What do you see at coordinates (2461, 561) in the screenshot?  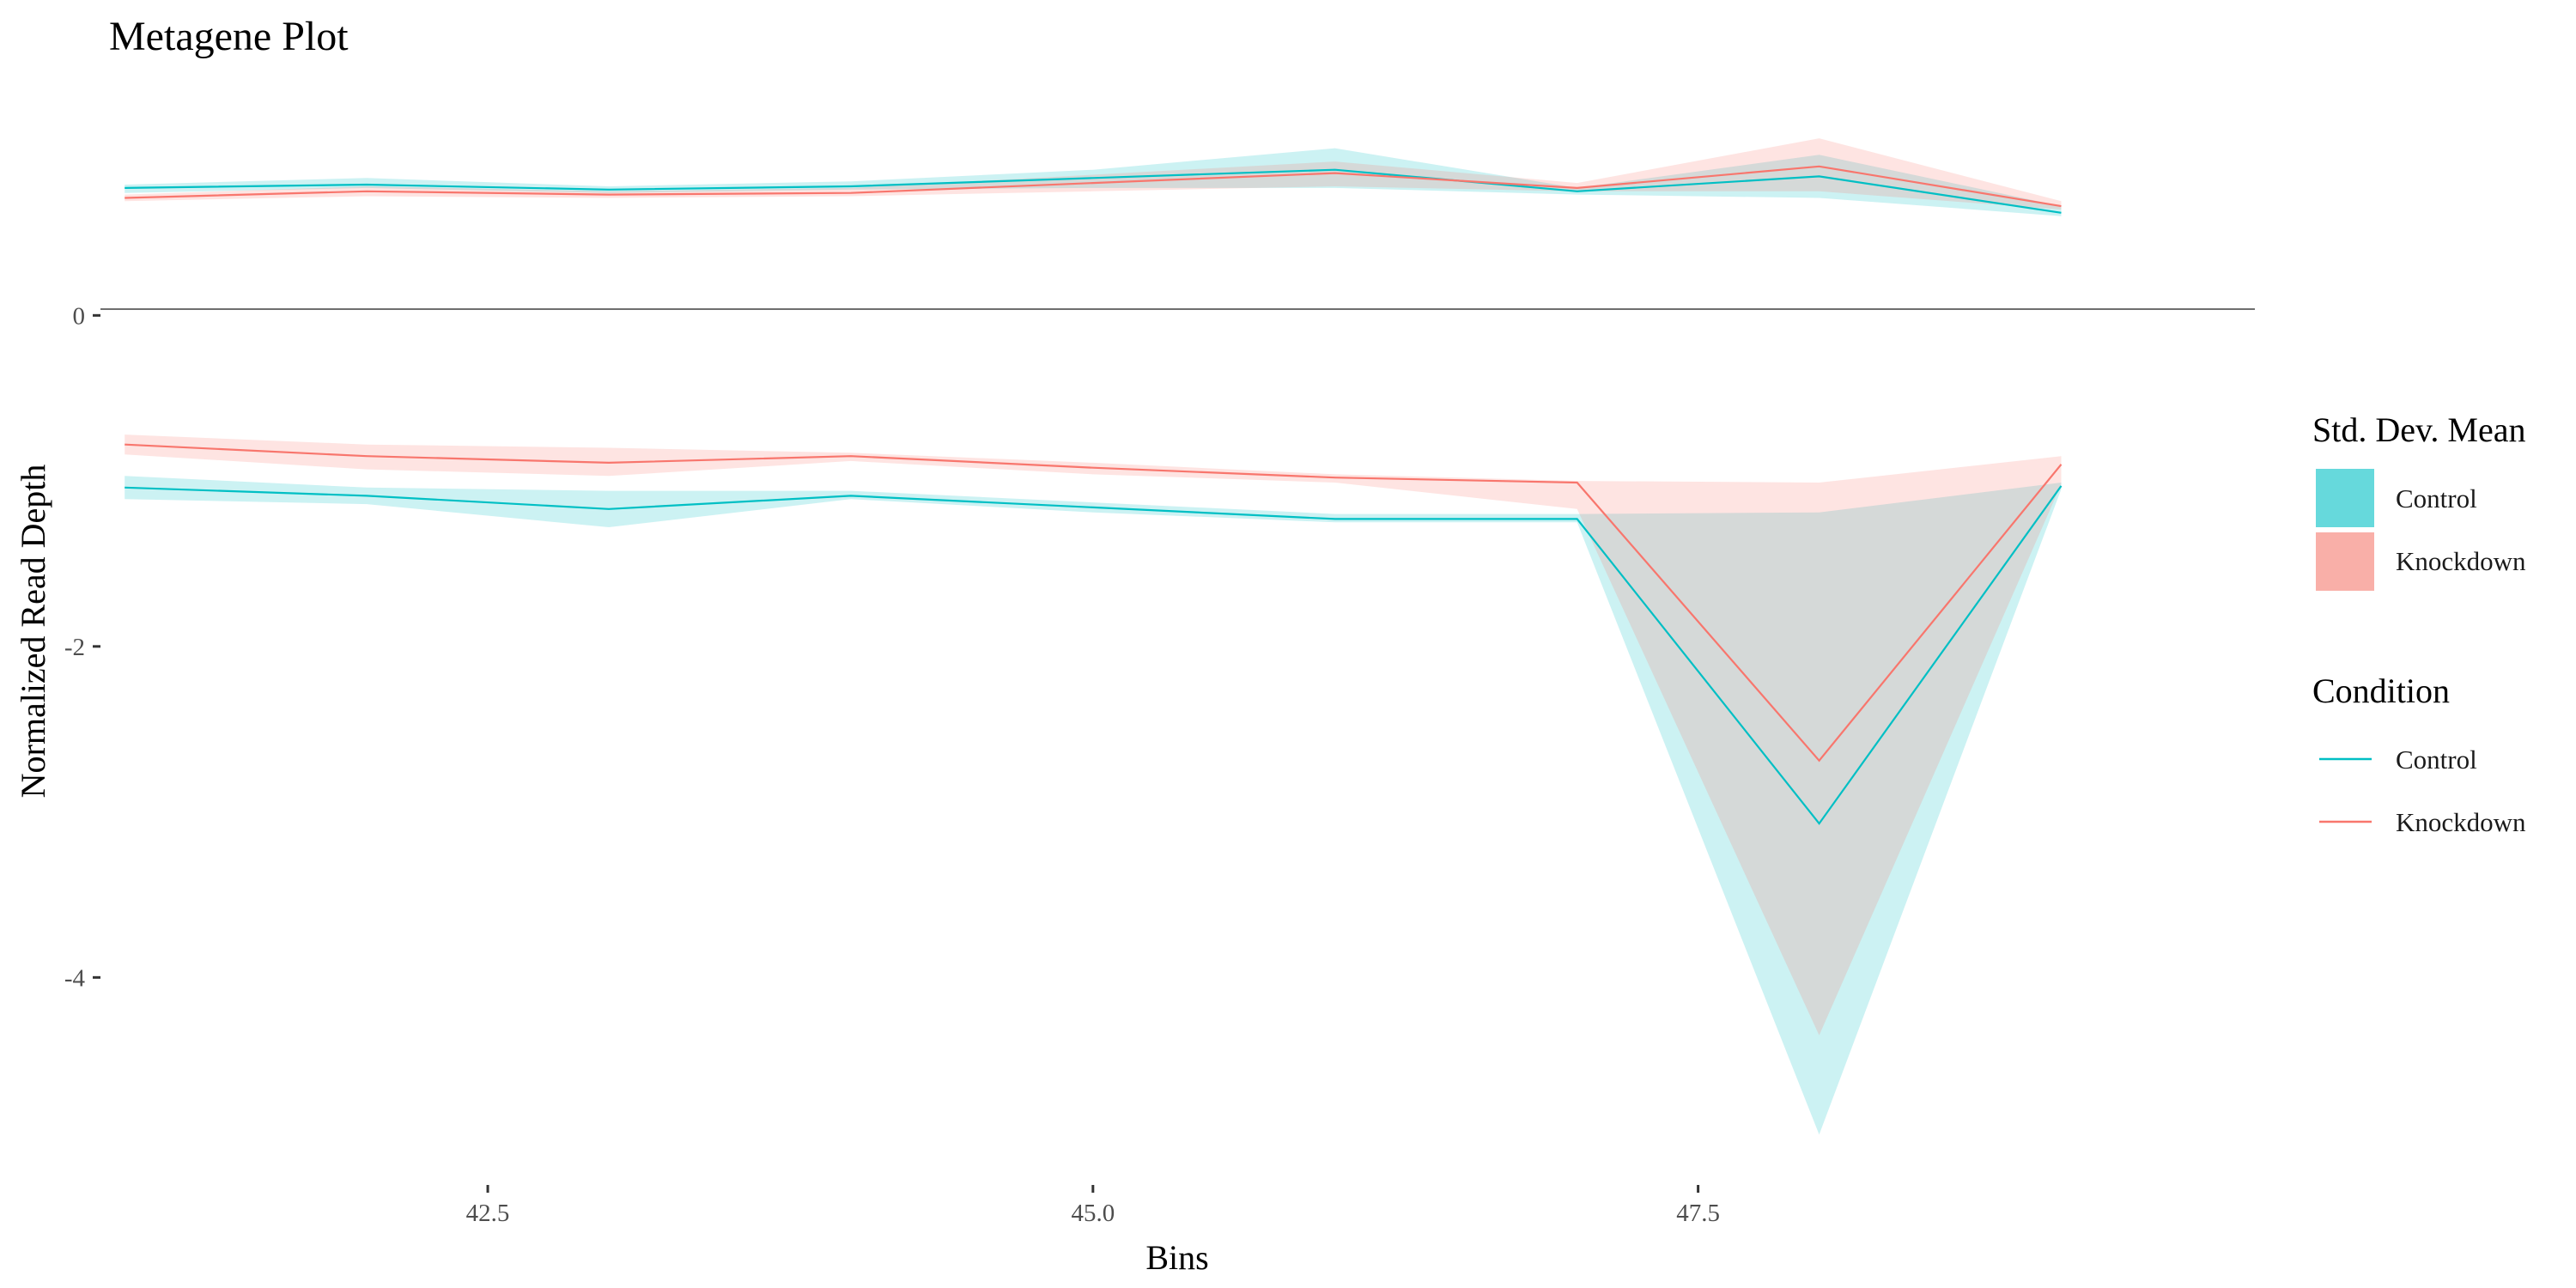 I see `legend-fill-label-knockdown: Knockdown` at bounding box center [2461, 561].